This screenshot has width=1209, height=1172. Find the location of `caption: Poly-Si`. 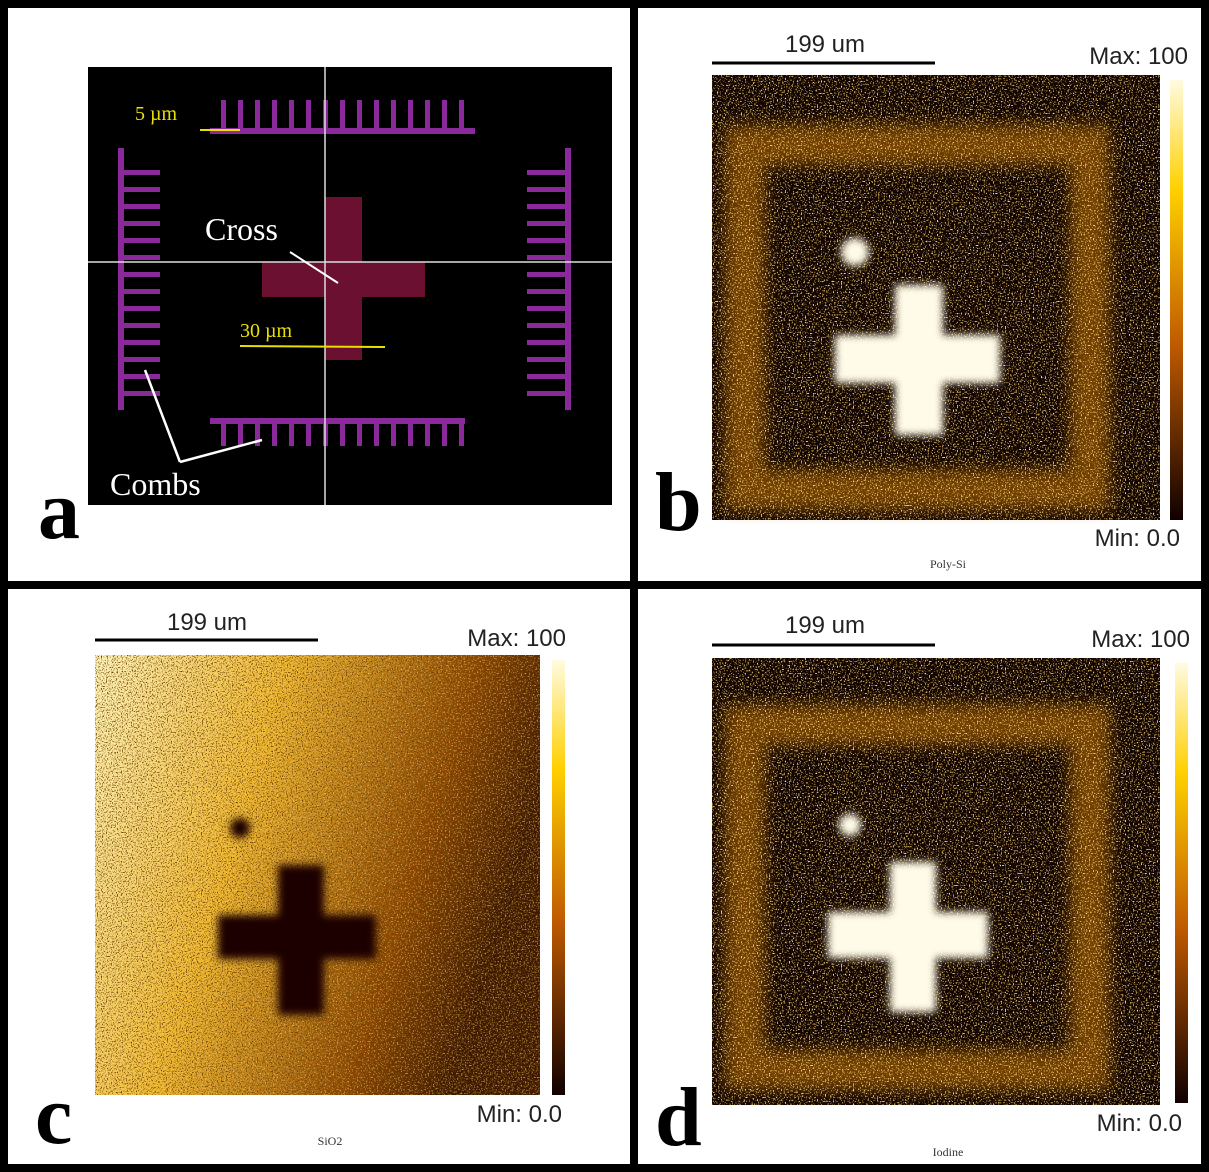

caption: Poly-Si is located at coordinates (948, 564).